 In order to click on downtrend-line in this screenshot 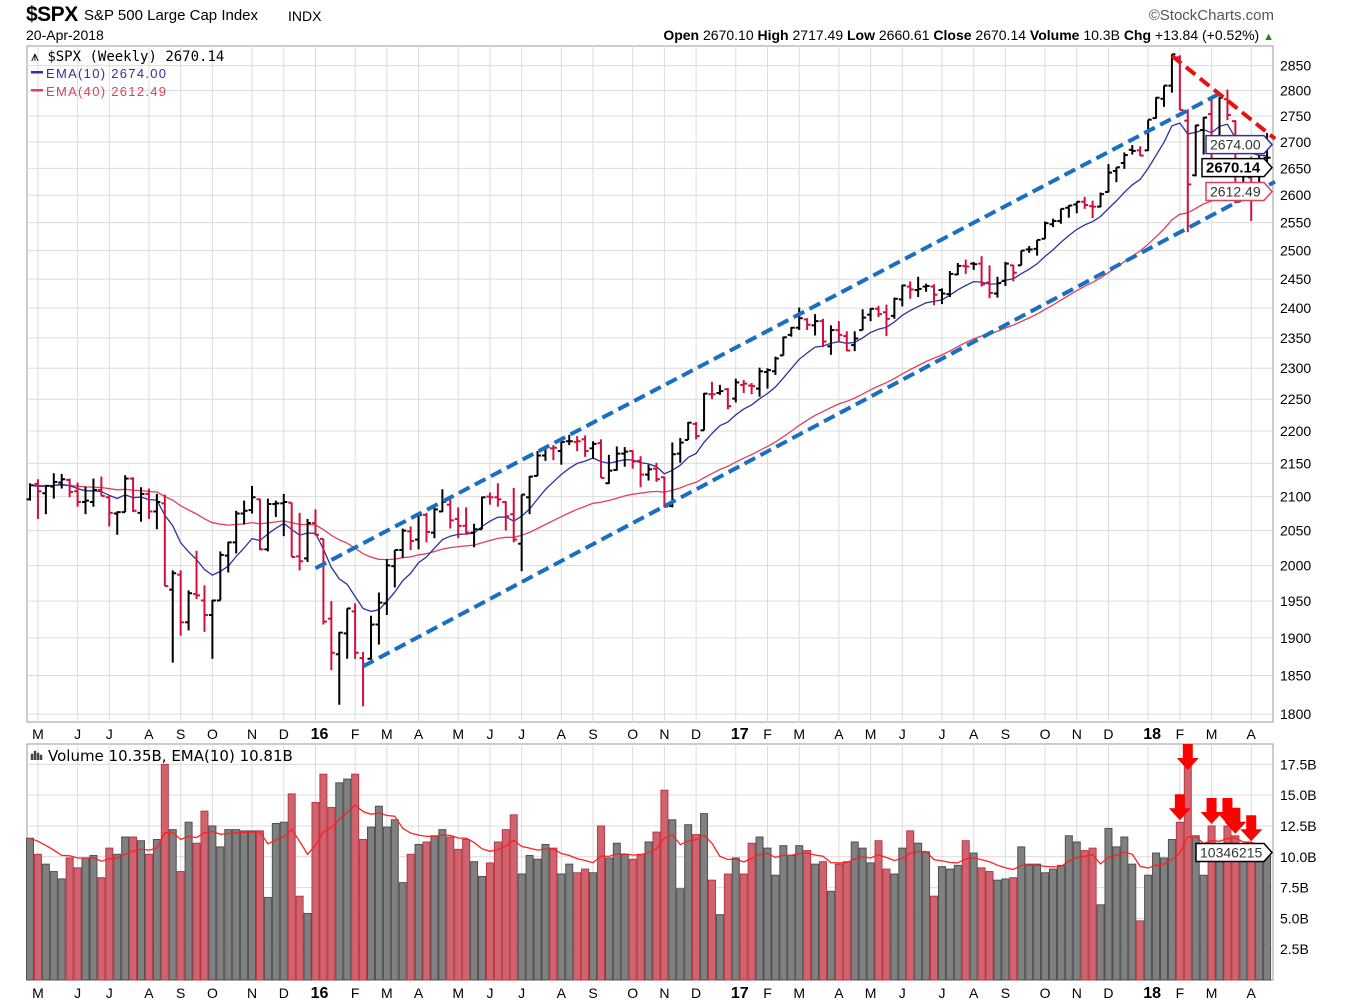, I will do `click(1223, 97)`.